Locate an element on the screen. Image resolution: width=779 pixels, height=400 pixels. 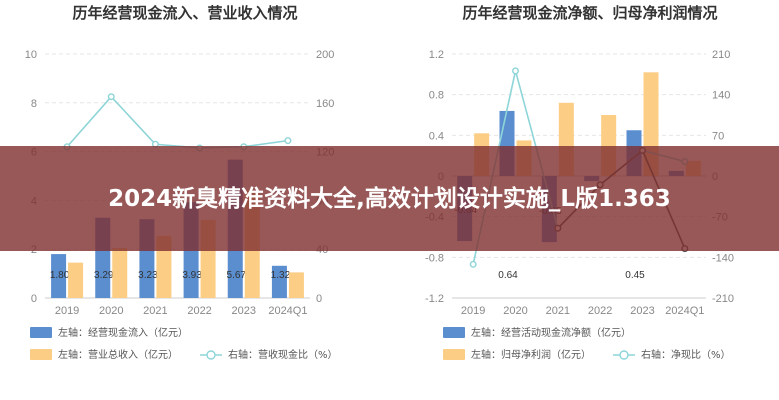
legend-label: 左轴：经营活动现金流净额（亿元） is located at coordinates (551, 332).